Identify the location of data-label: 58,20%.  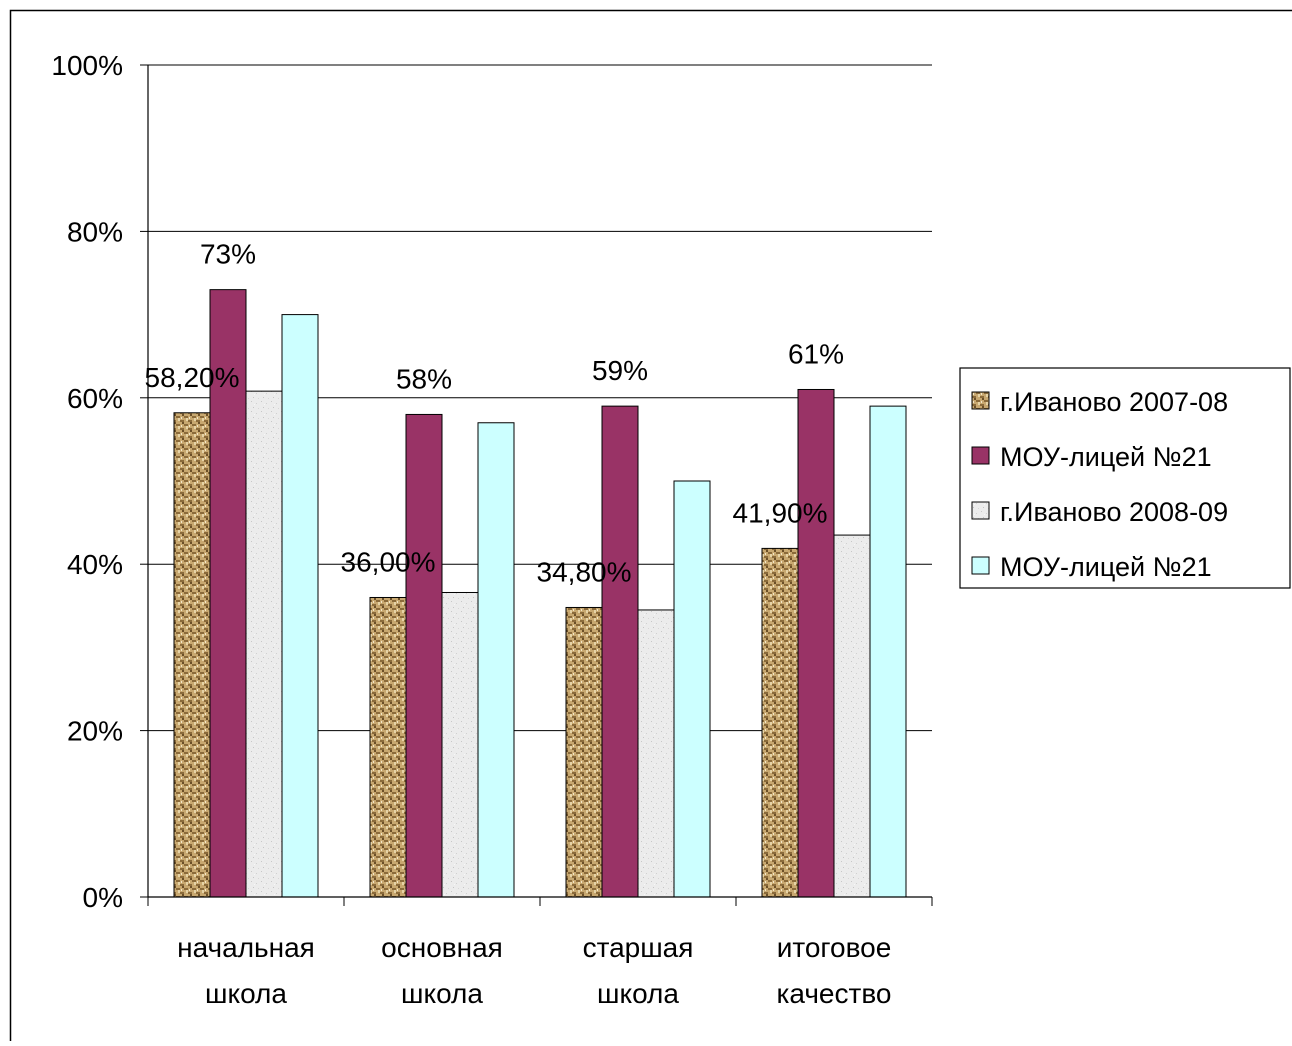
(192, 377).